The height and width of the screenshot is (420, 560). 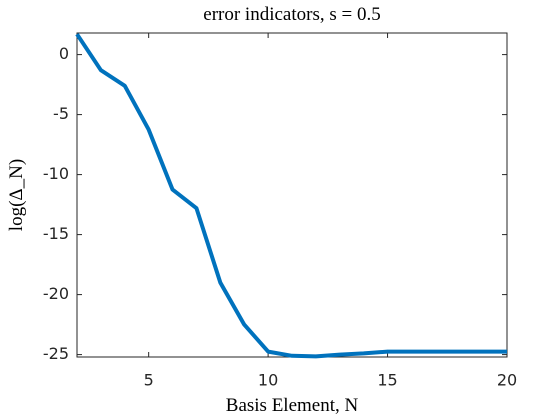 What do you see at coordinates (291, 14) in the screenshot?
I see `chart-title: error indicators, s = 0.5` at bounding box center [291, 14].